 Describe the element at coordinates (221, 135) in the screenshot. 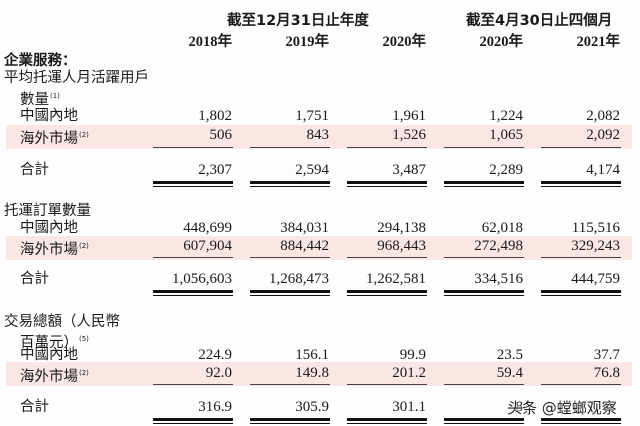

I see `cell: 506` at that location.